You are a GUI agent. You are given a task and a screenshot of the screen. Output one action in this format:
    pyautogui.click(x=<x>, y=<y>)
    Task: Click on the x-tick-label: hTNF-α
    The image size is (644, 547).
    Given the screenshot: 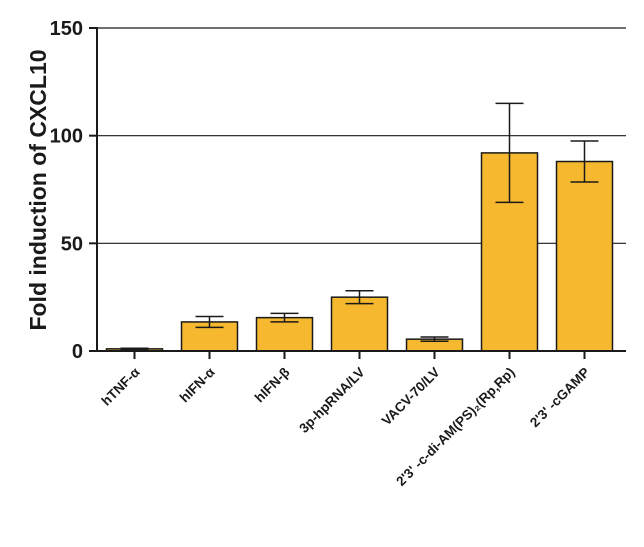 What is the action you would take?
    pyautogui.click(x=121, y=386)
    